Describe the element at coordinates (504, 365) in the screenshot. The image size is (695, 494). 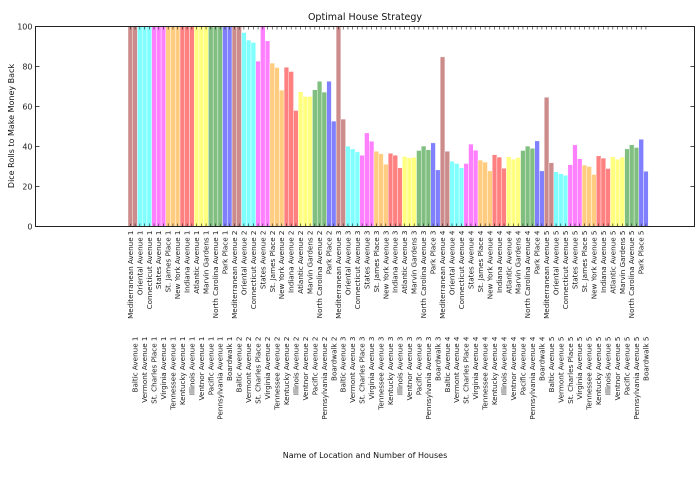
I see `x-tick-label: Illinois Avenue 4` at that location.